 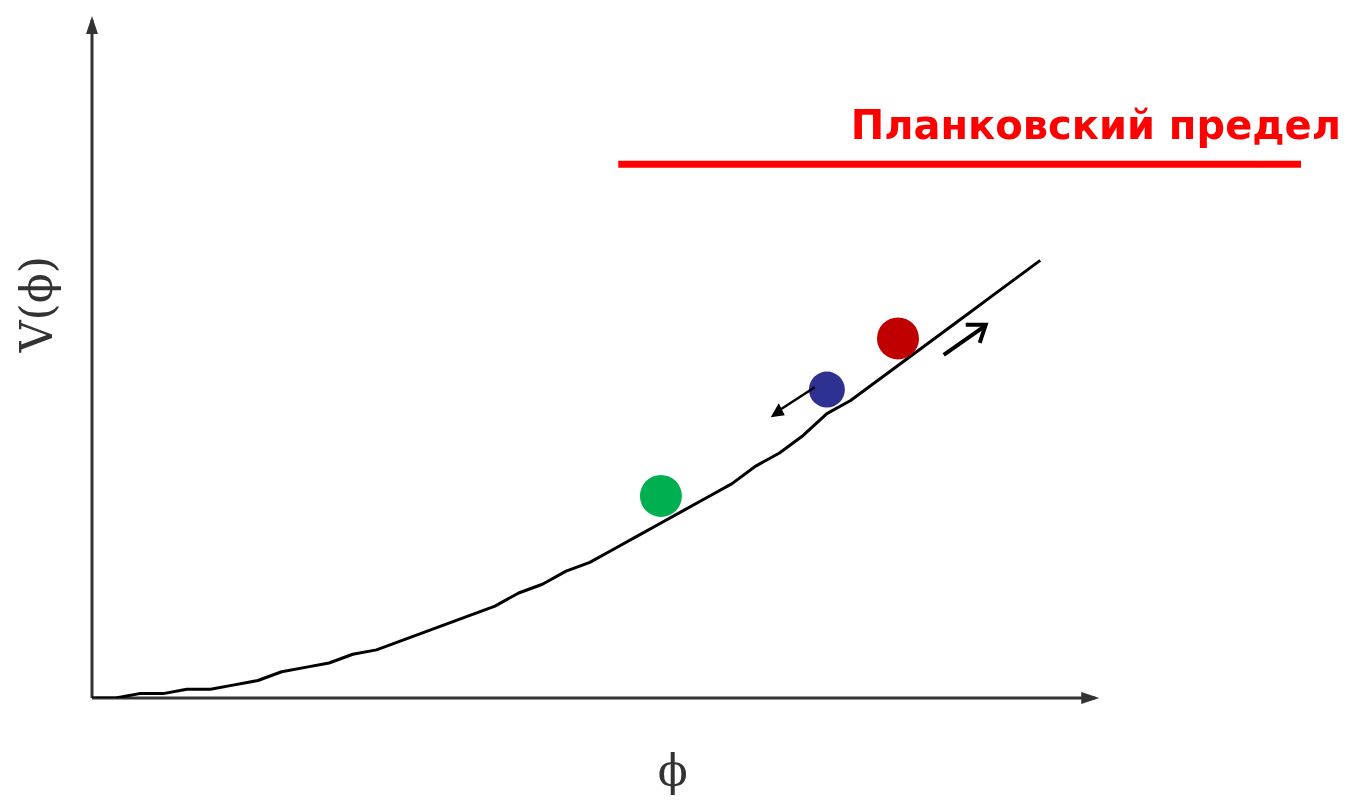 What do you see at coordinates (1095, 124) in the screenshot?
I see `ref-line-label: Планковский предел` at bounding box center [1095, 124].